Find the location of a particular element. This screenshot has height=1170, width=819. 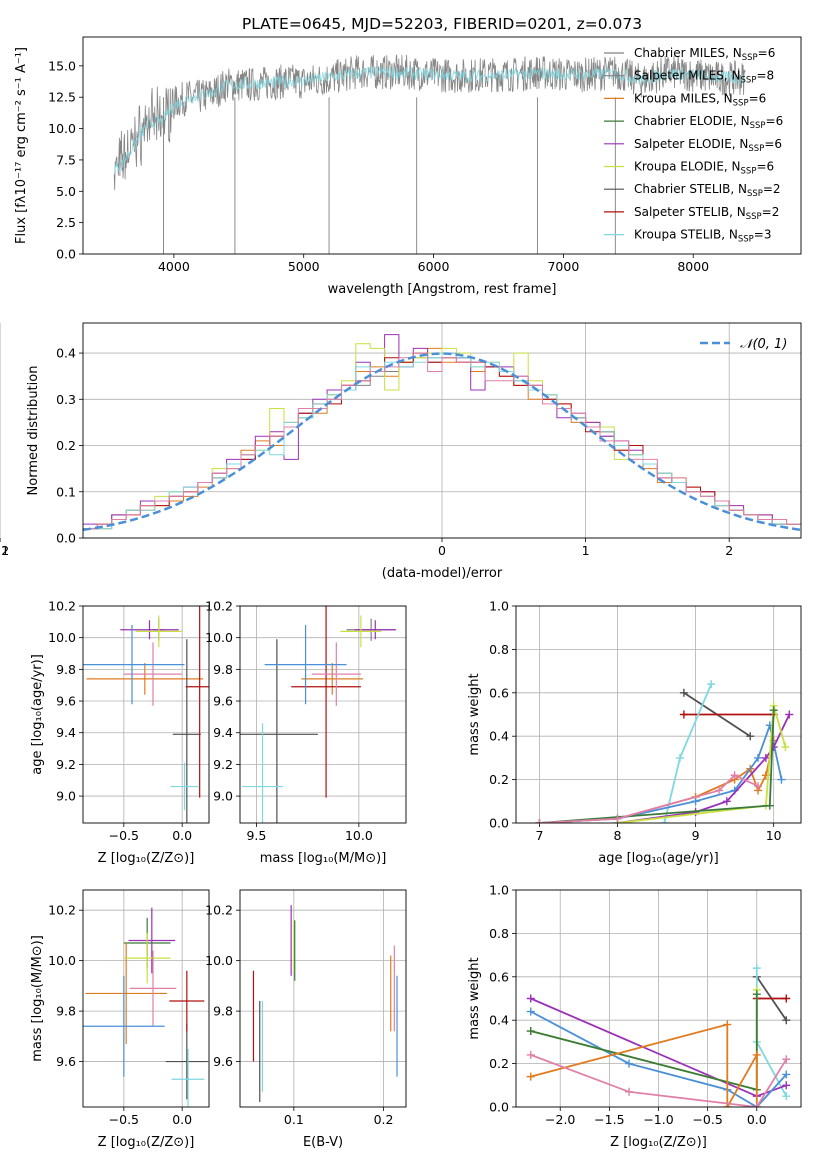

y-tick-label: 0.2 is located at coordinates (66, 445).